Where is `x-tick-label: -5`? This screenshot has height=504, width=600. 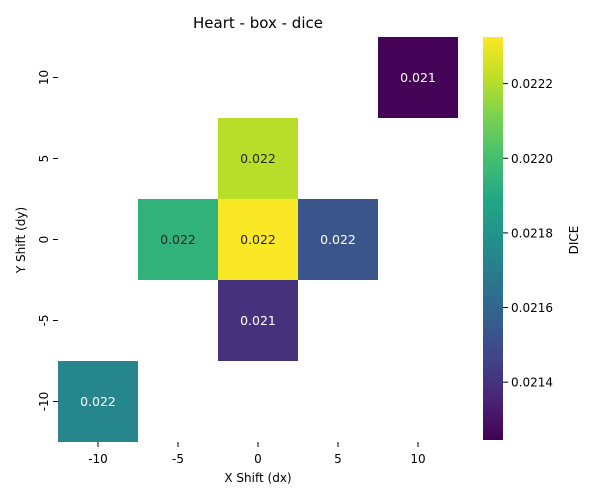
x-tick-label: -5 is located at coordinates (178, 459).